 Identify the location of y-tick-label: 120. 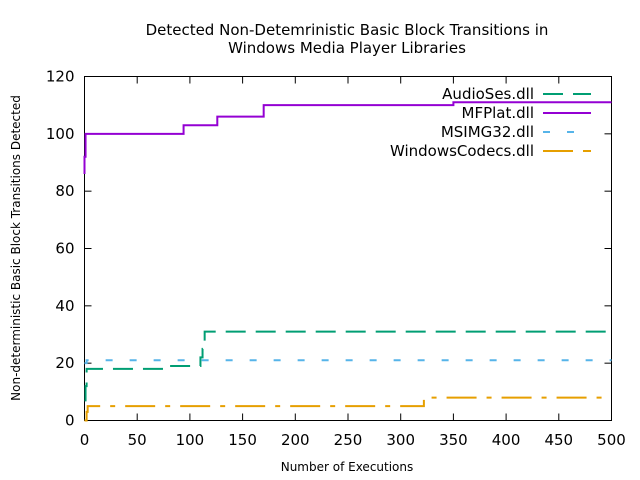
(60, 77).